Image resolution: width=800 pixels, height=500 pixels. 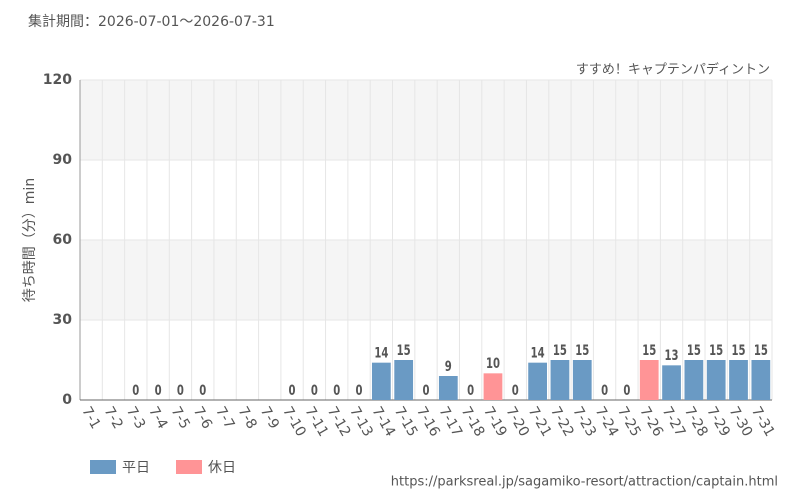 I want to click on x-tick-label: 7-3, so click(x=135, y=418).